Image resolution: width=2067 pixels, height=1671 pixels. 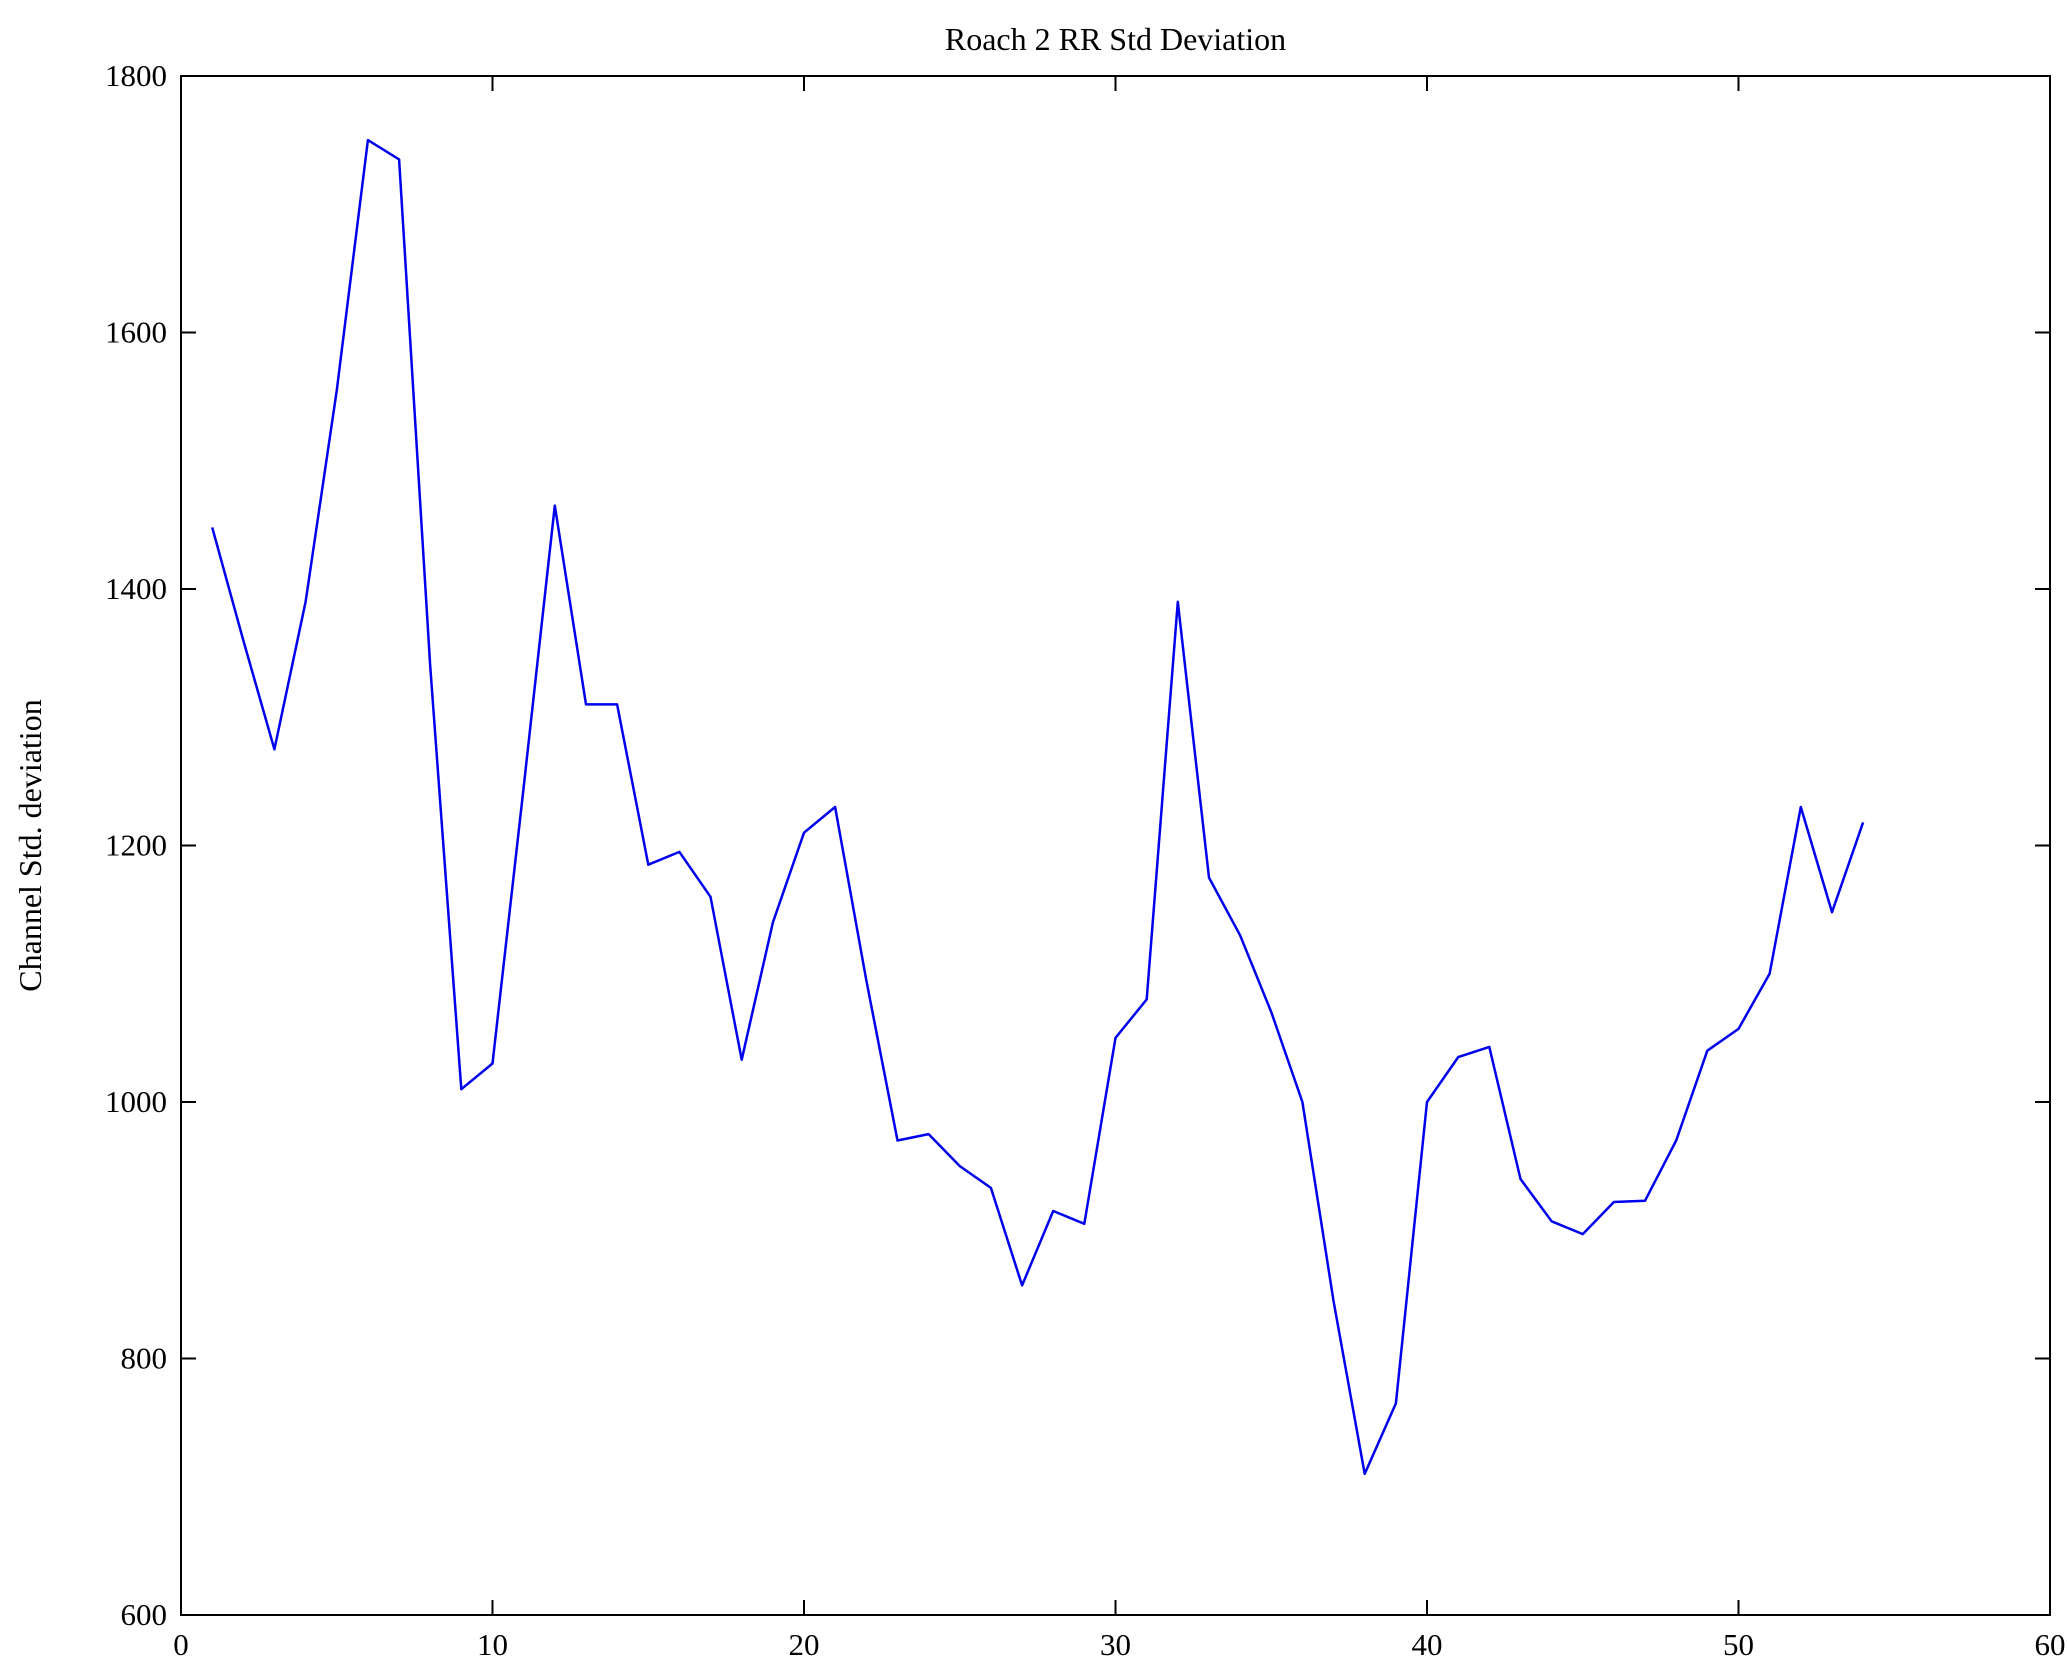 I want to click on x-tick-label: 60, so click(x=2050, y=1644).